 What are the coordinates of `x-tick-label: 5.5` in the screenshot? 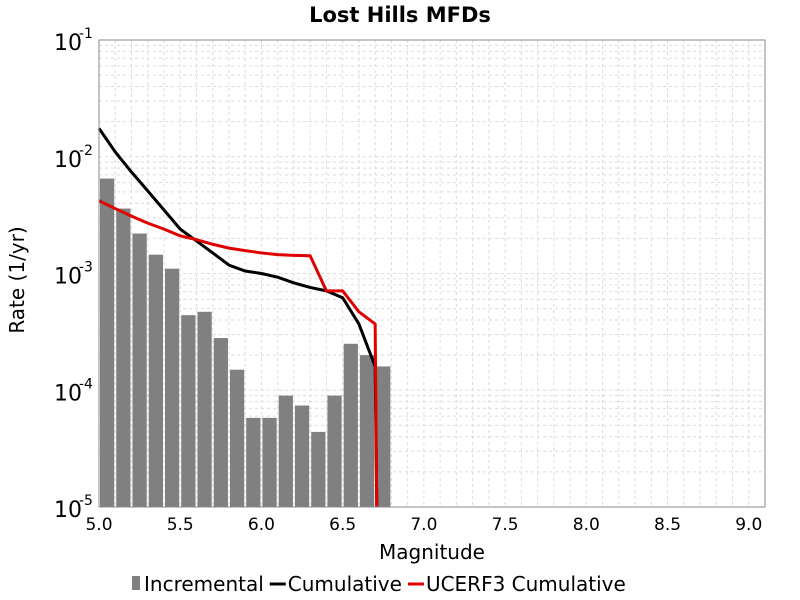 It's located at (180, 525).